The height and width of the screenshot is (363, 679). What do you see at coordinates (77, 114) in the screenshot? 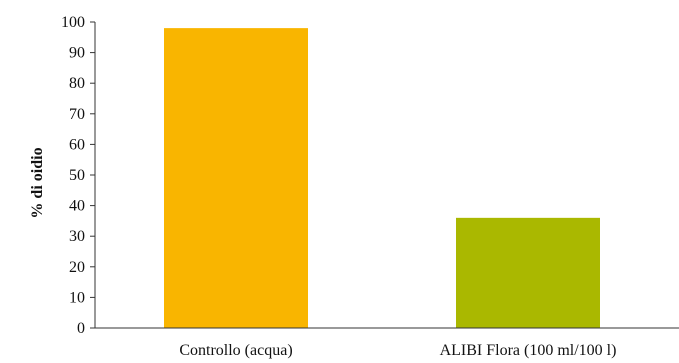
I see `y-tick-label: 70` at bounding box center [77, 114].